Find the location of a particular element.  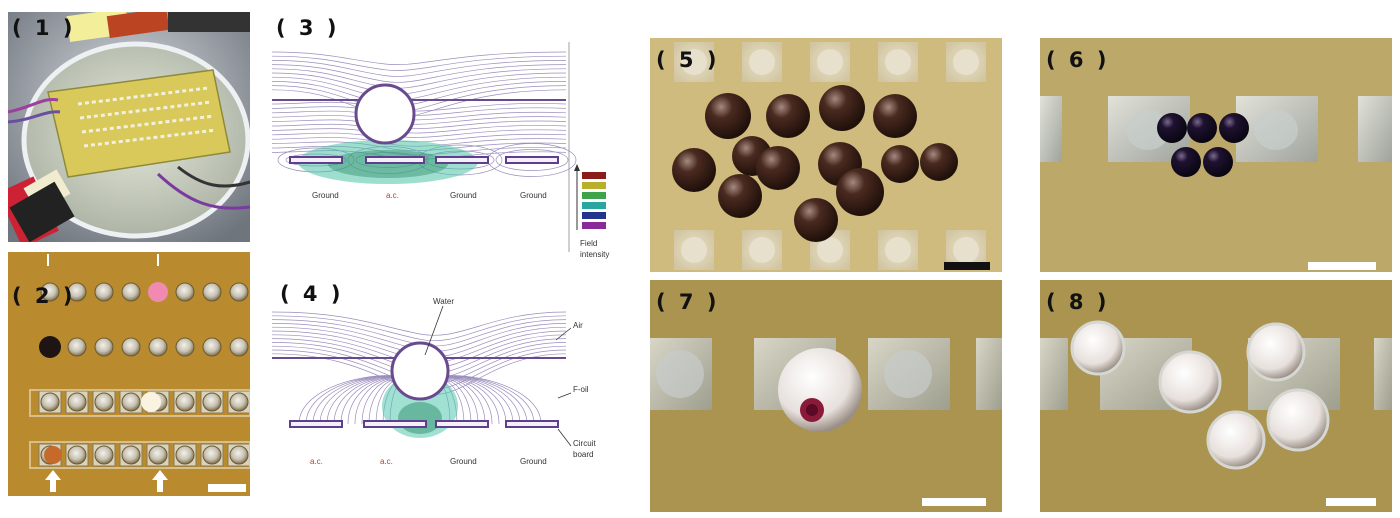

legend-title: Field is located at coordinates (588, 243).